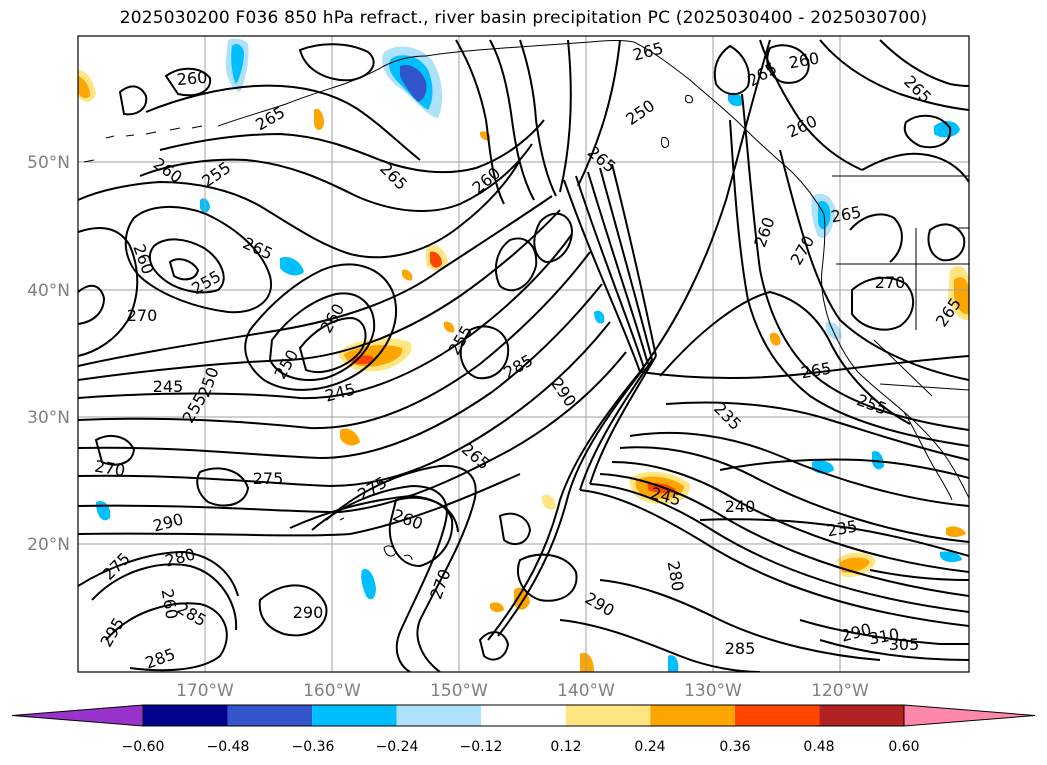  I want to click on colorbar-tick-label: −0.12, so click(481, 747).